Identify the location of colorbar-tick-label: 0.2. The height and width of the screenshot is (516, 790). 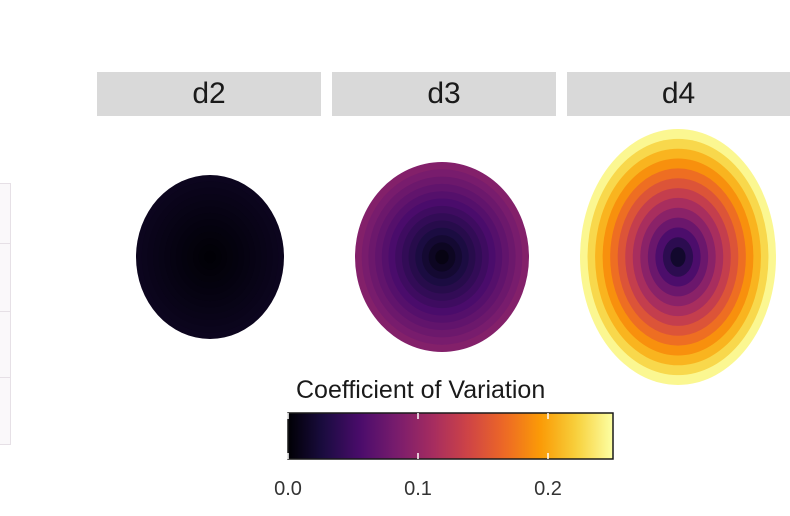
(548, 489).